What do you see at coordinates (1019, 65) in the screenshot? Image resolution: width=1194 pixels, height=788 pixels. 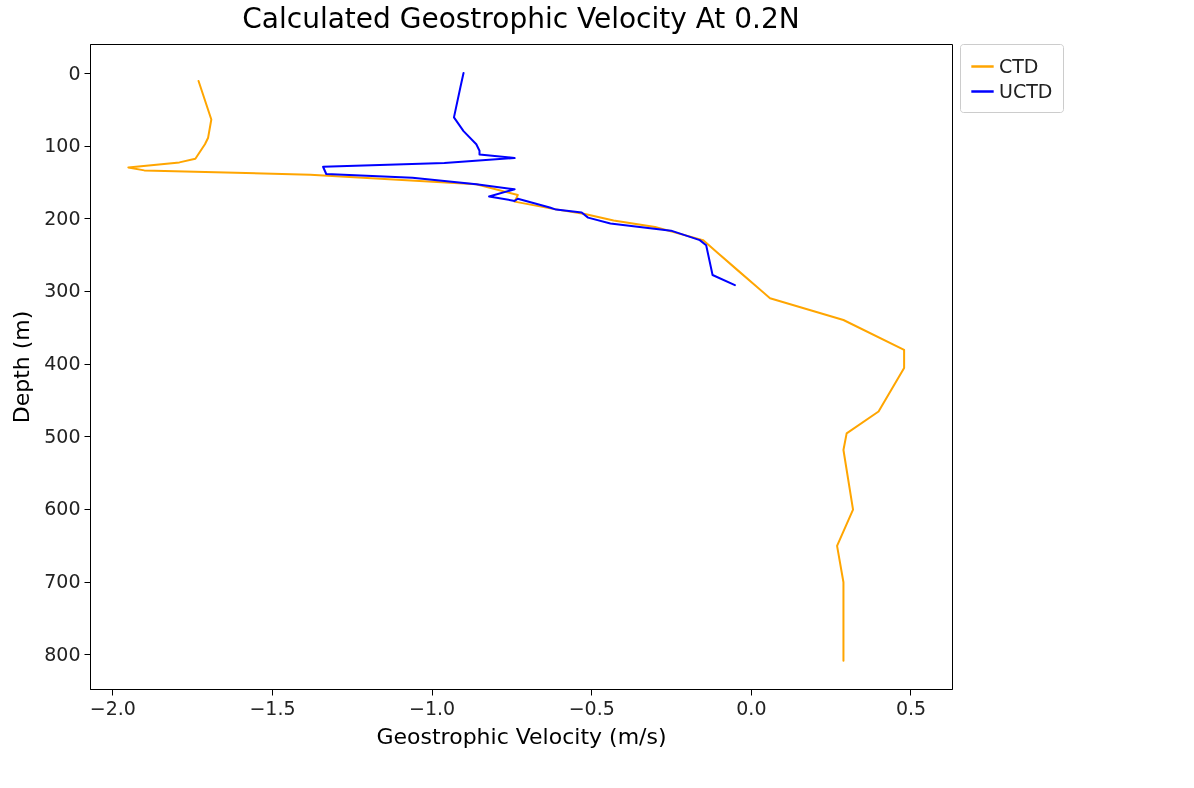 I see `legend-label: CTD` at bounding box center [1019, 65].